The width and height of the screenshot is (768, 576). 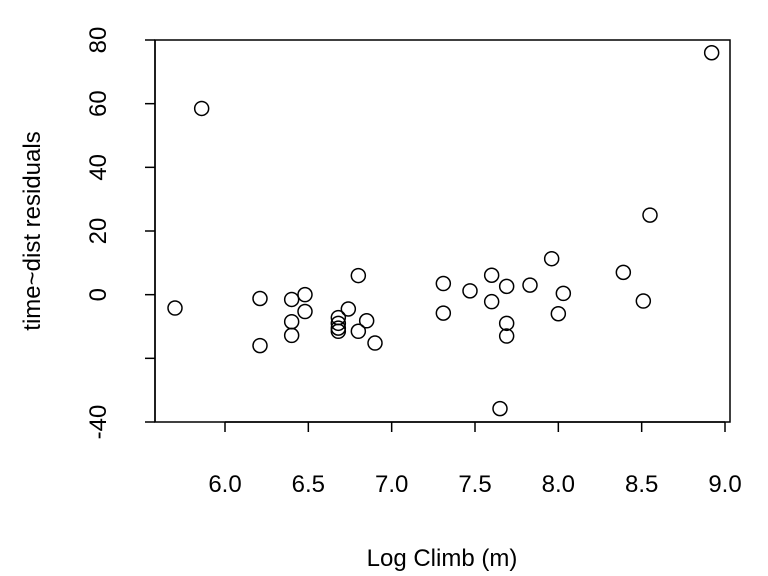 I want to click on x-tick-label: 8.0, so click(x=558, y=484).